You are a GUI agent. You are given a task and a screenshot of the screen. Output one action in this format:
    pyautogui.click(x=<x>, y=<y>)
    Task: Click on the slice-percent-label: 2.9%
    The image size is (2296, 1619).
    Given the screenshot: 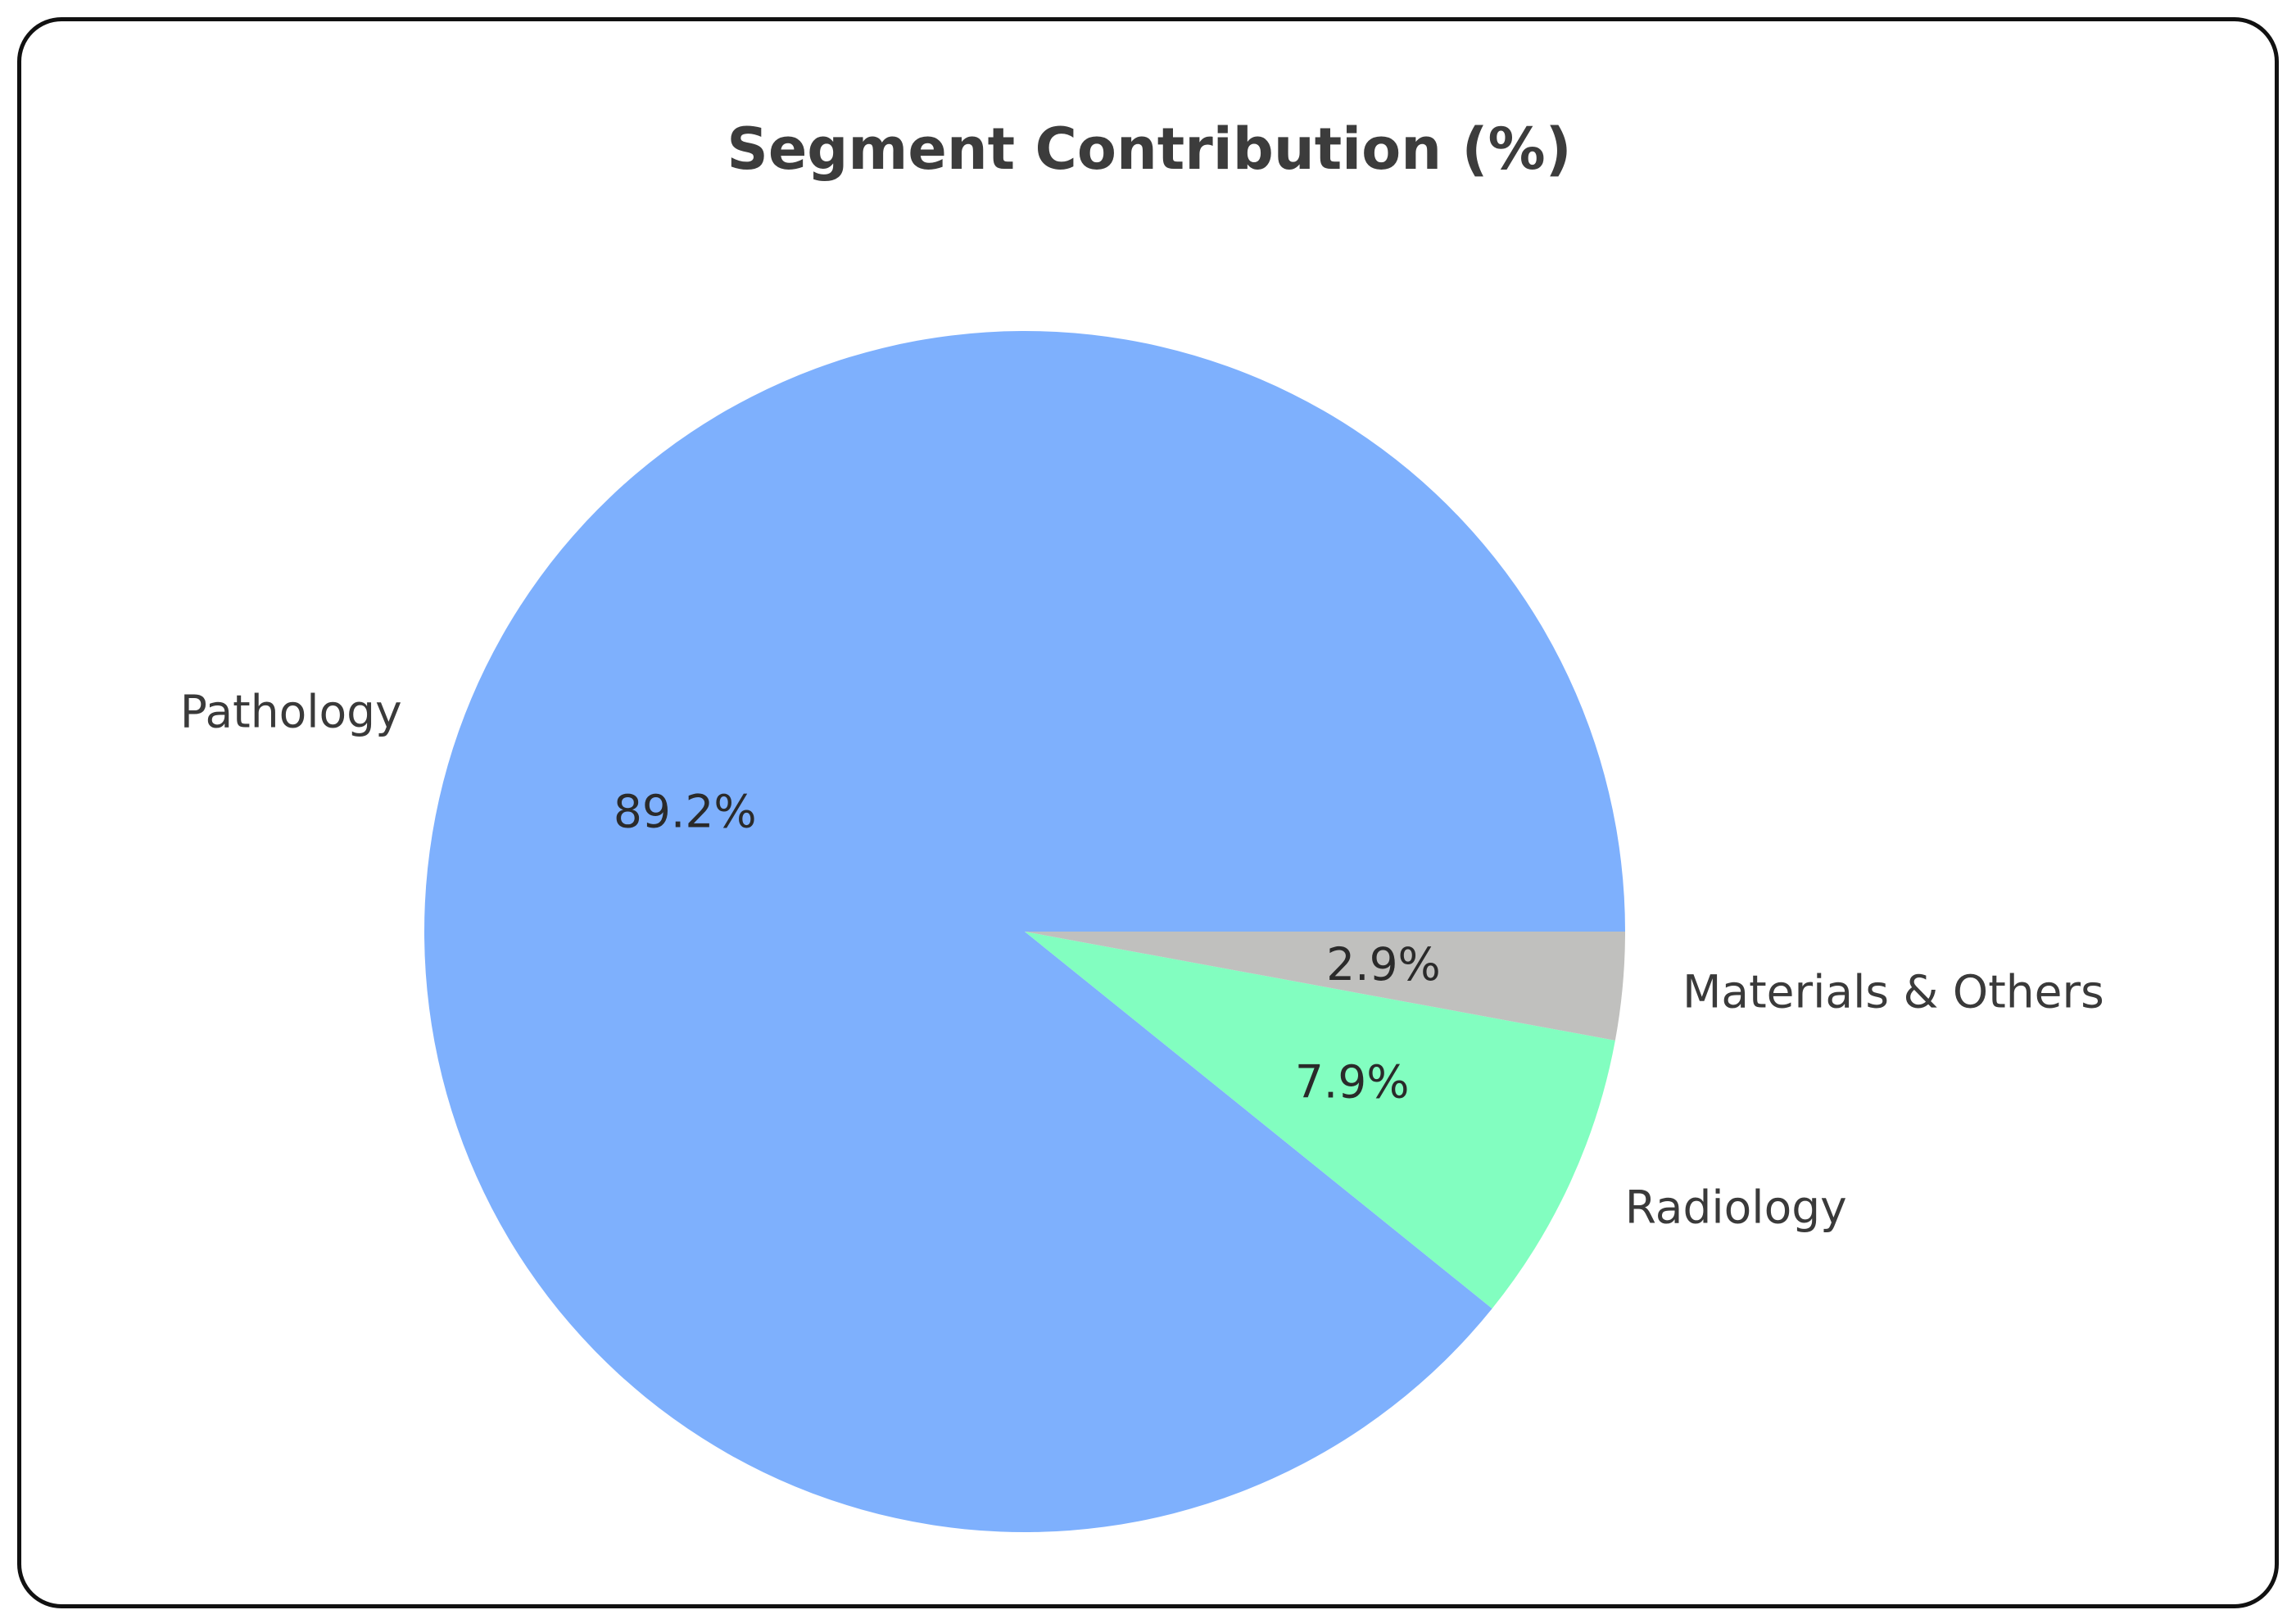 What is the action you would take?
    pyautogui.click(x=1383, y=964)
    